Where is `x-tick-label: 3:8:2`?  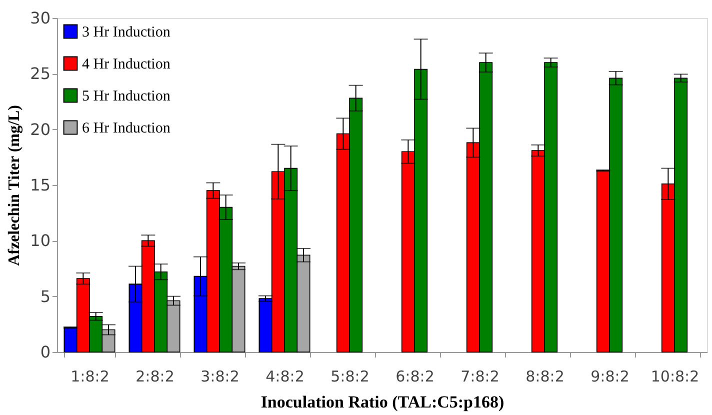
x-tick-label: 3:8:2 is located at coordinates (220, 377).